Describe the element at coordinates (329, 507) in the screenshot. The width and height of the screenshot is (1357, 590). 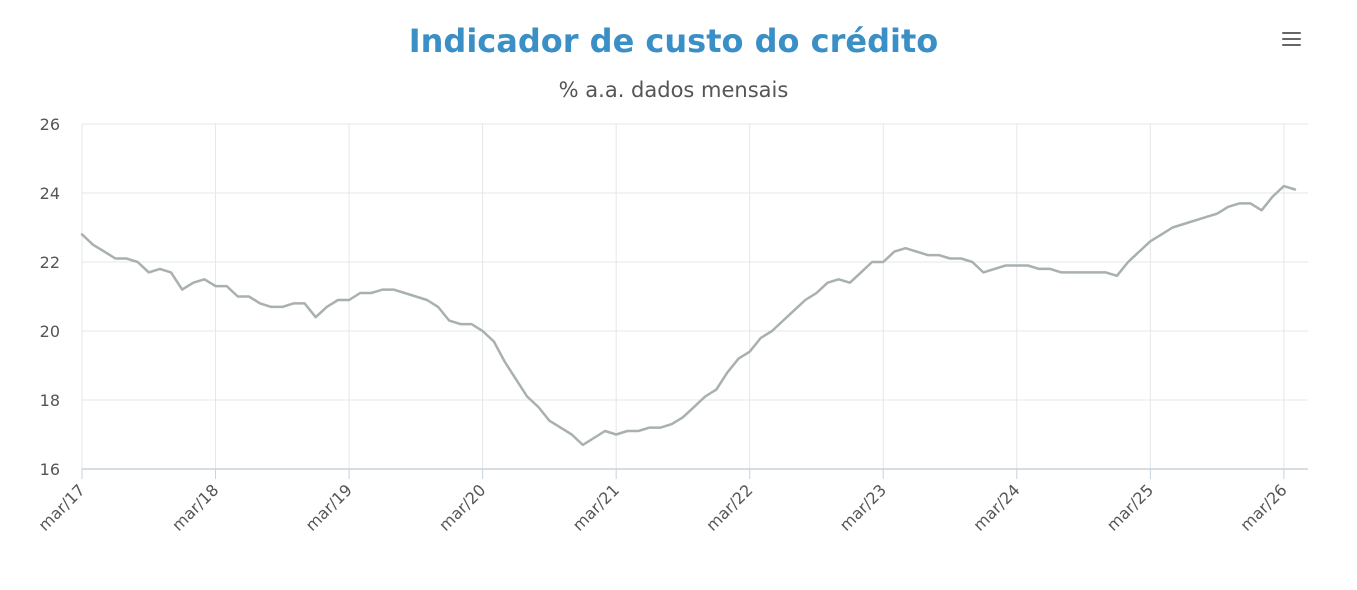
I see `x-tick-label: mar/19` at that location.